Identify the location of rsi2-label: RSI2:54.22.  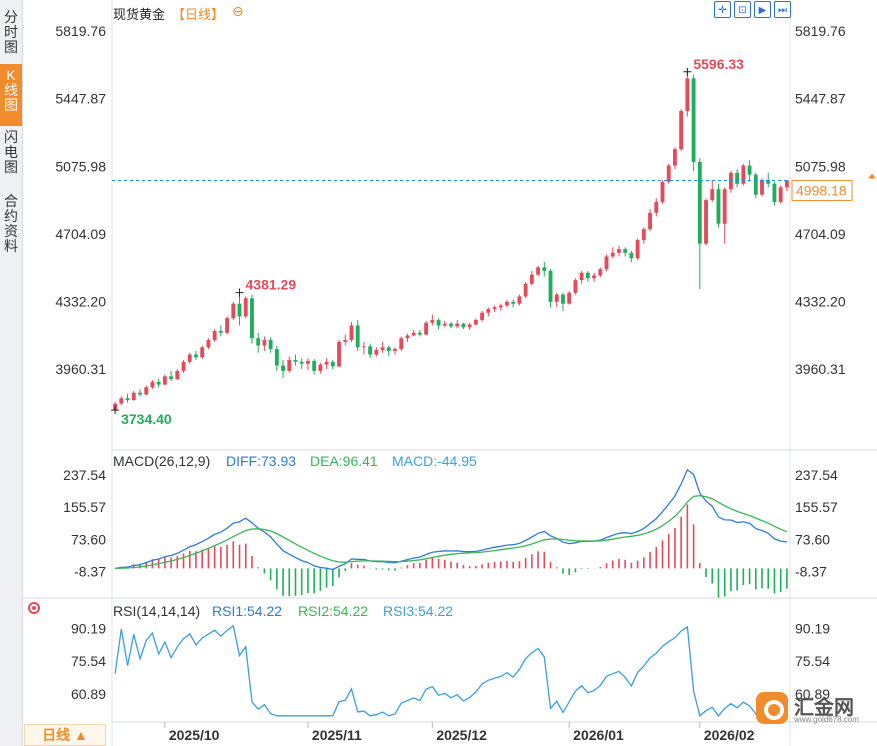
(333, 611).